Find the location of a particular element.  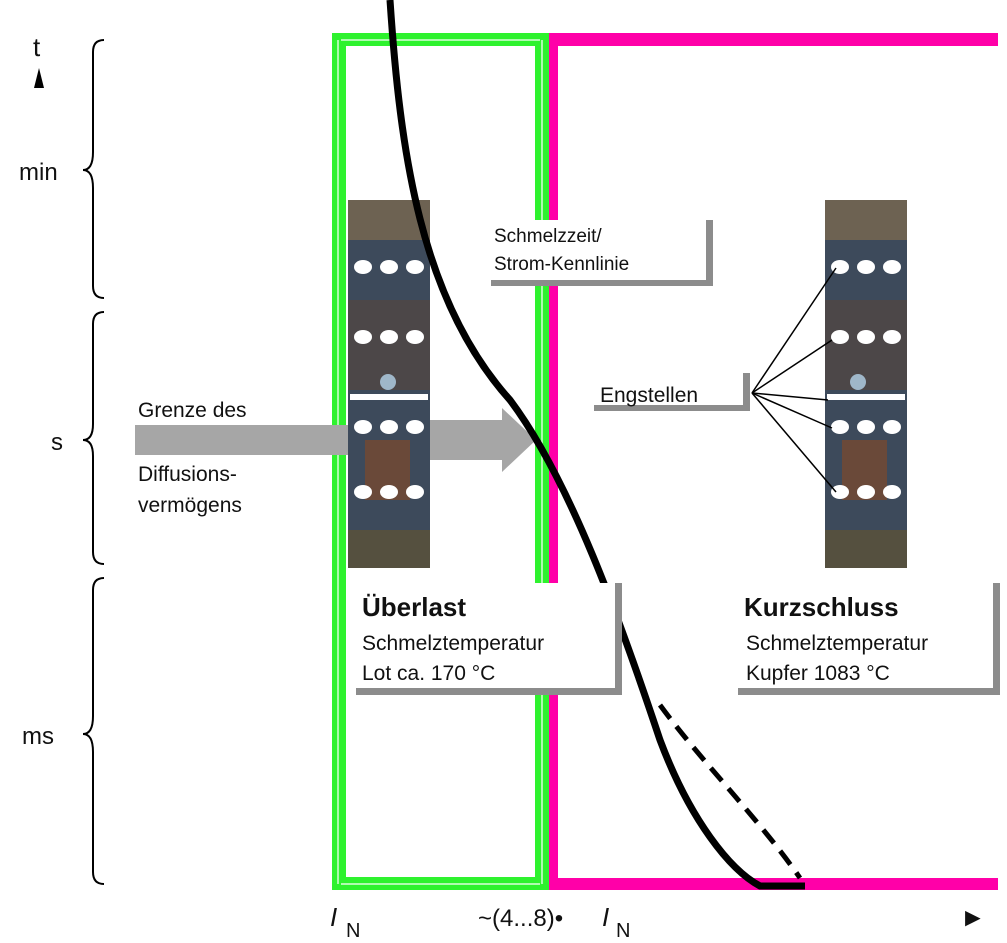

range-label-s: s is located at coordinates (57, 442).